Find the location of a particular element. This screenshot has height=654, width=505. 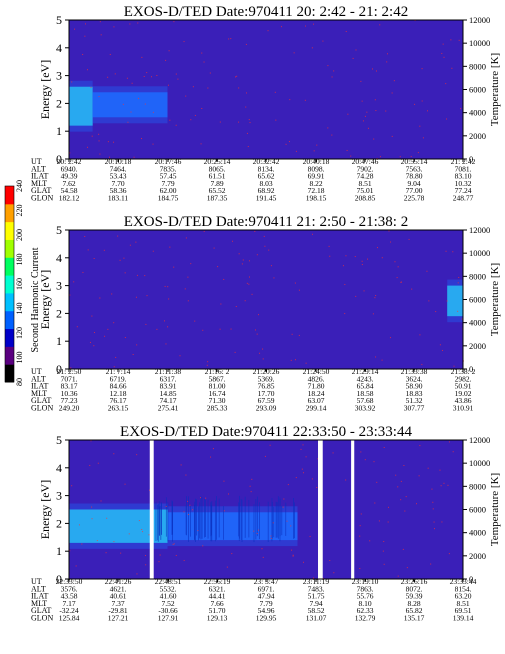

panel-2-cell: 18.83 is located at coordinates (414, 393).